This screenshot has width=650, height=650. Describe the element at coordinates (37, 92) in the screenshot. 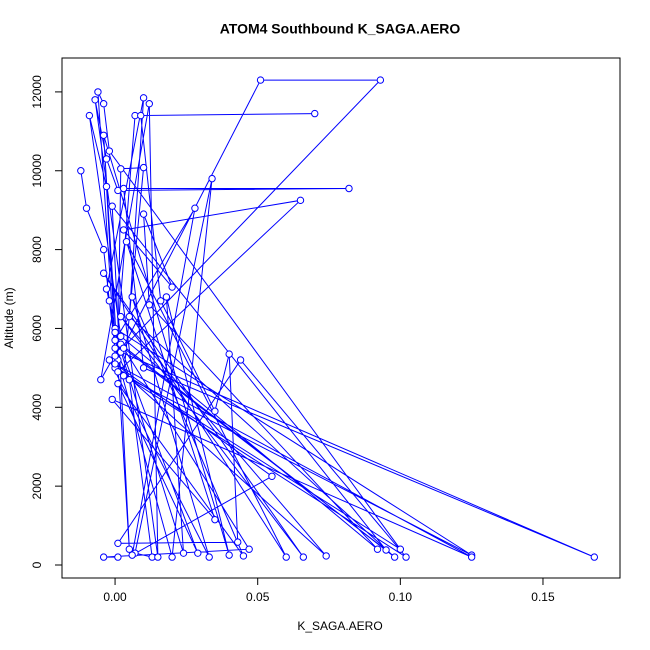

I see `y-tick-label: 12000` at that location.